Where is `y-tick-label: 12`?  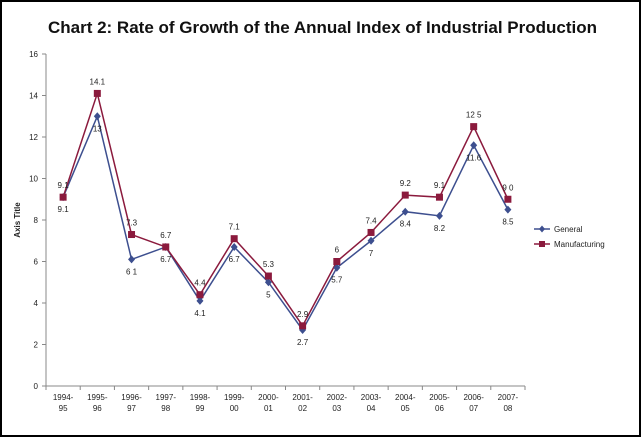 y-tick-label: 12 is located at coordinates (33, 137).